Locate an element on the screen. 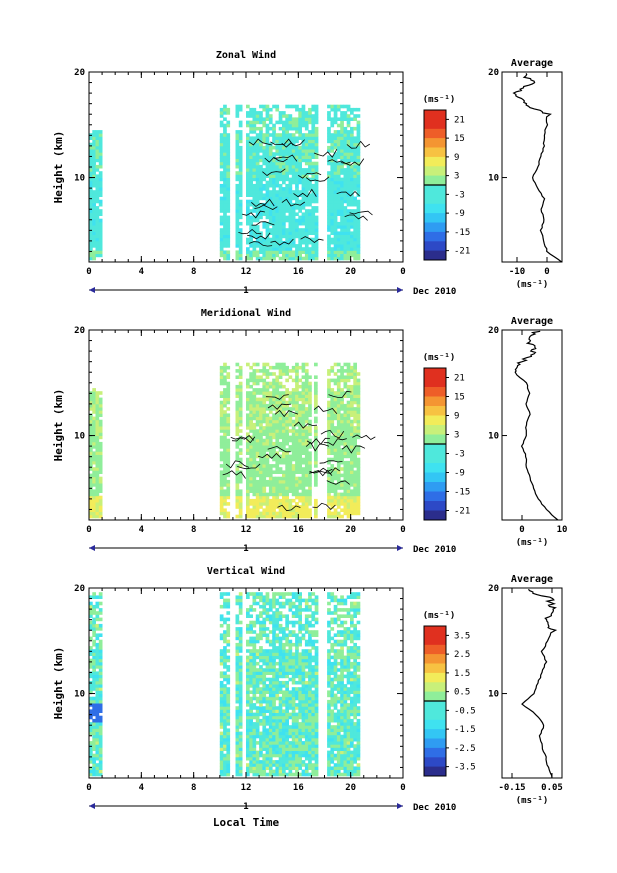 The height and width of the screenshot is (873, 617). colorbar-tick-label: 1.5 is located at coordinates (462, 674).